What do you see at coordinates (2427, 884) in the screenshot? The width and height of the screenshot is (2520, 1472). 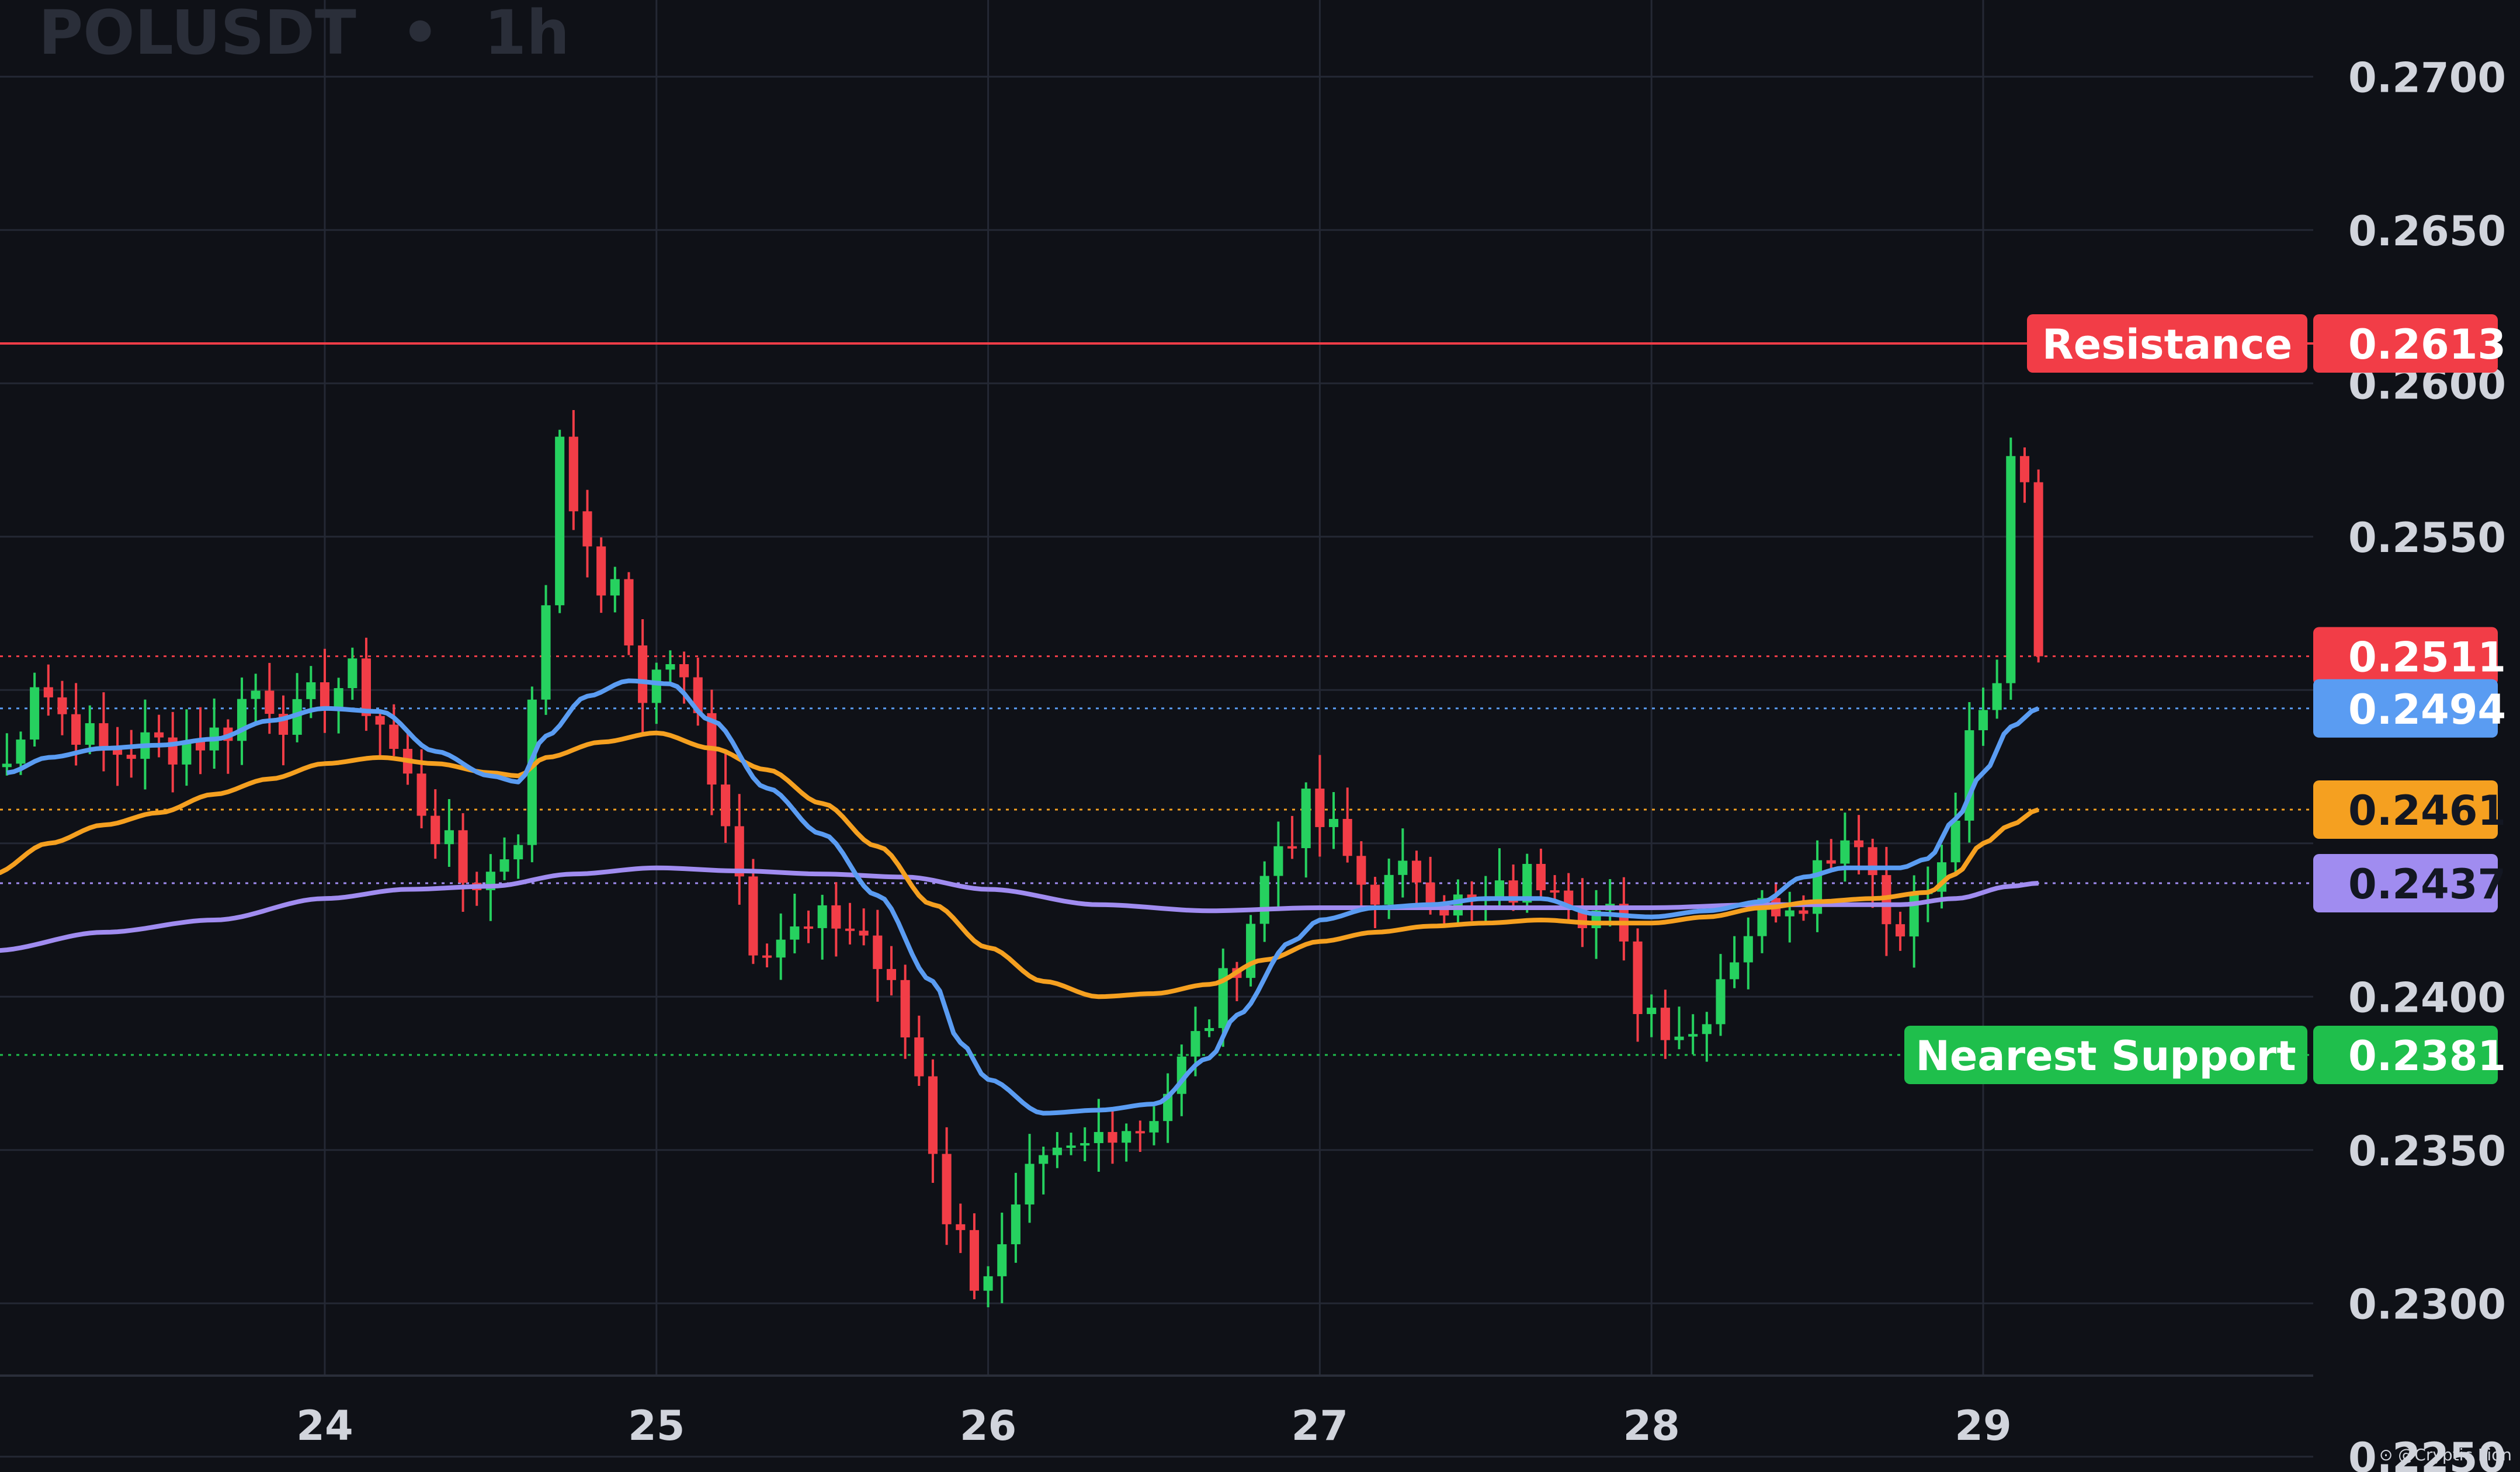 I see `price-badge-value: 0.2437` at bounding box center [2427, 884].